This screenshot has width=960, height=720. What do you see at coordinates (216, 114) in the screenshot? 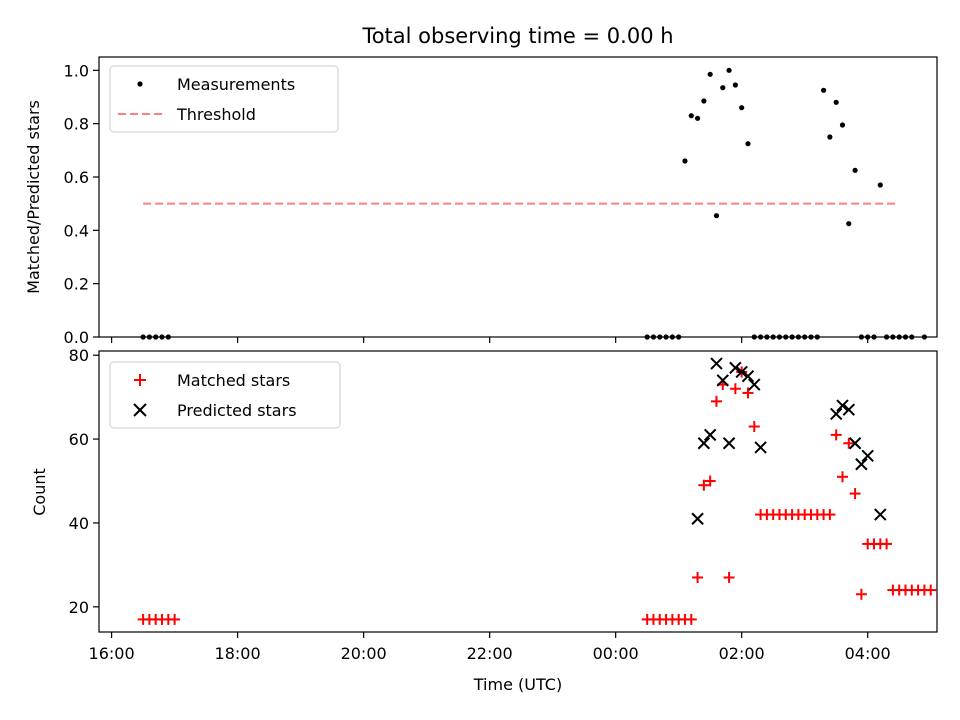
I see `legend-threshold-label: Threshold` at bounding box center [216, 114].